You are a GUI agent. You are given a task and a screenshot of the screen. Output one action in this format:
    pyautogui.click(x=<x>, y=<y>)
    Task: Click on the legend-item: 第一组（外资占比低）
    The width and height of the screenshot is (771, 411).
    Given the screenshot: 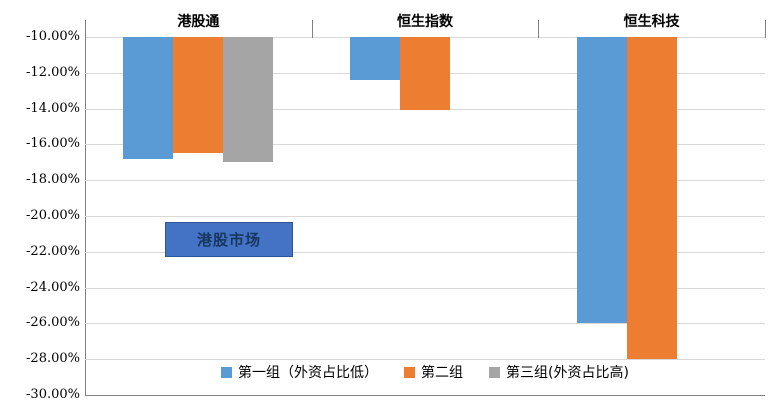 What is the action you would take?
    pyautogui.click(x=299, y=372)
    